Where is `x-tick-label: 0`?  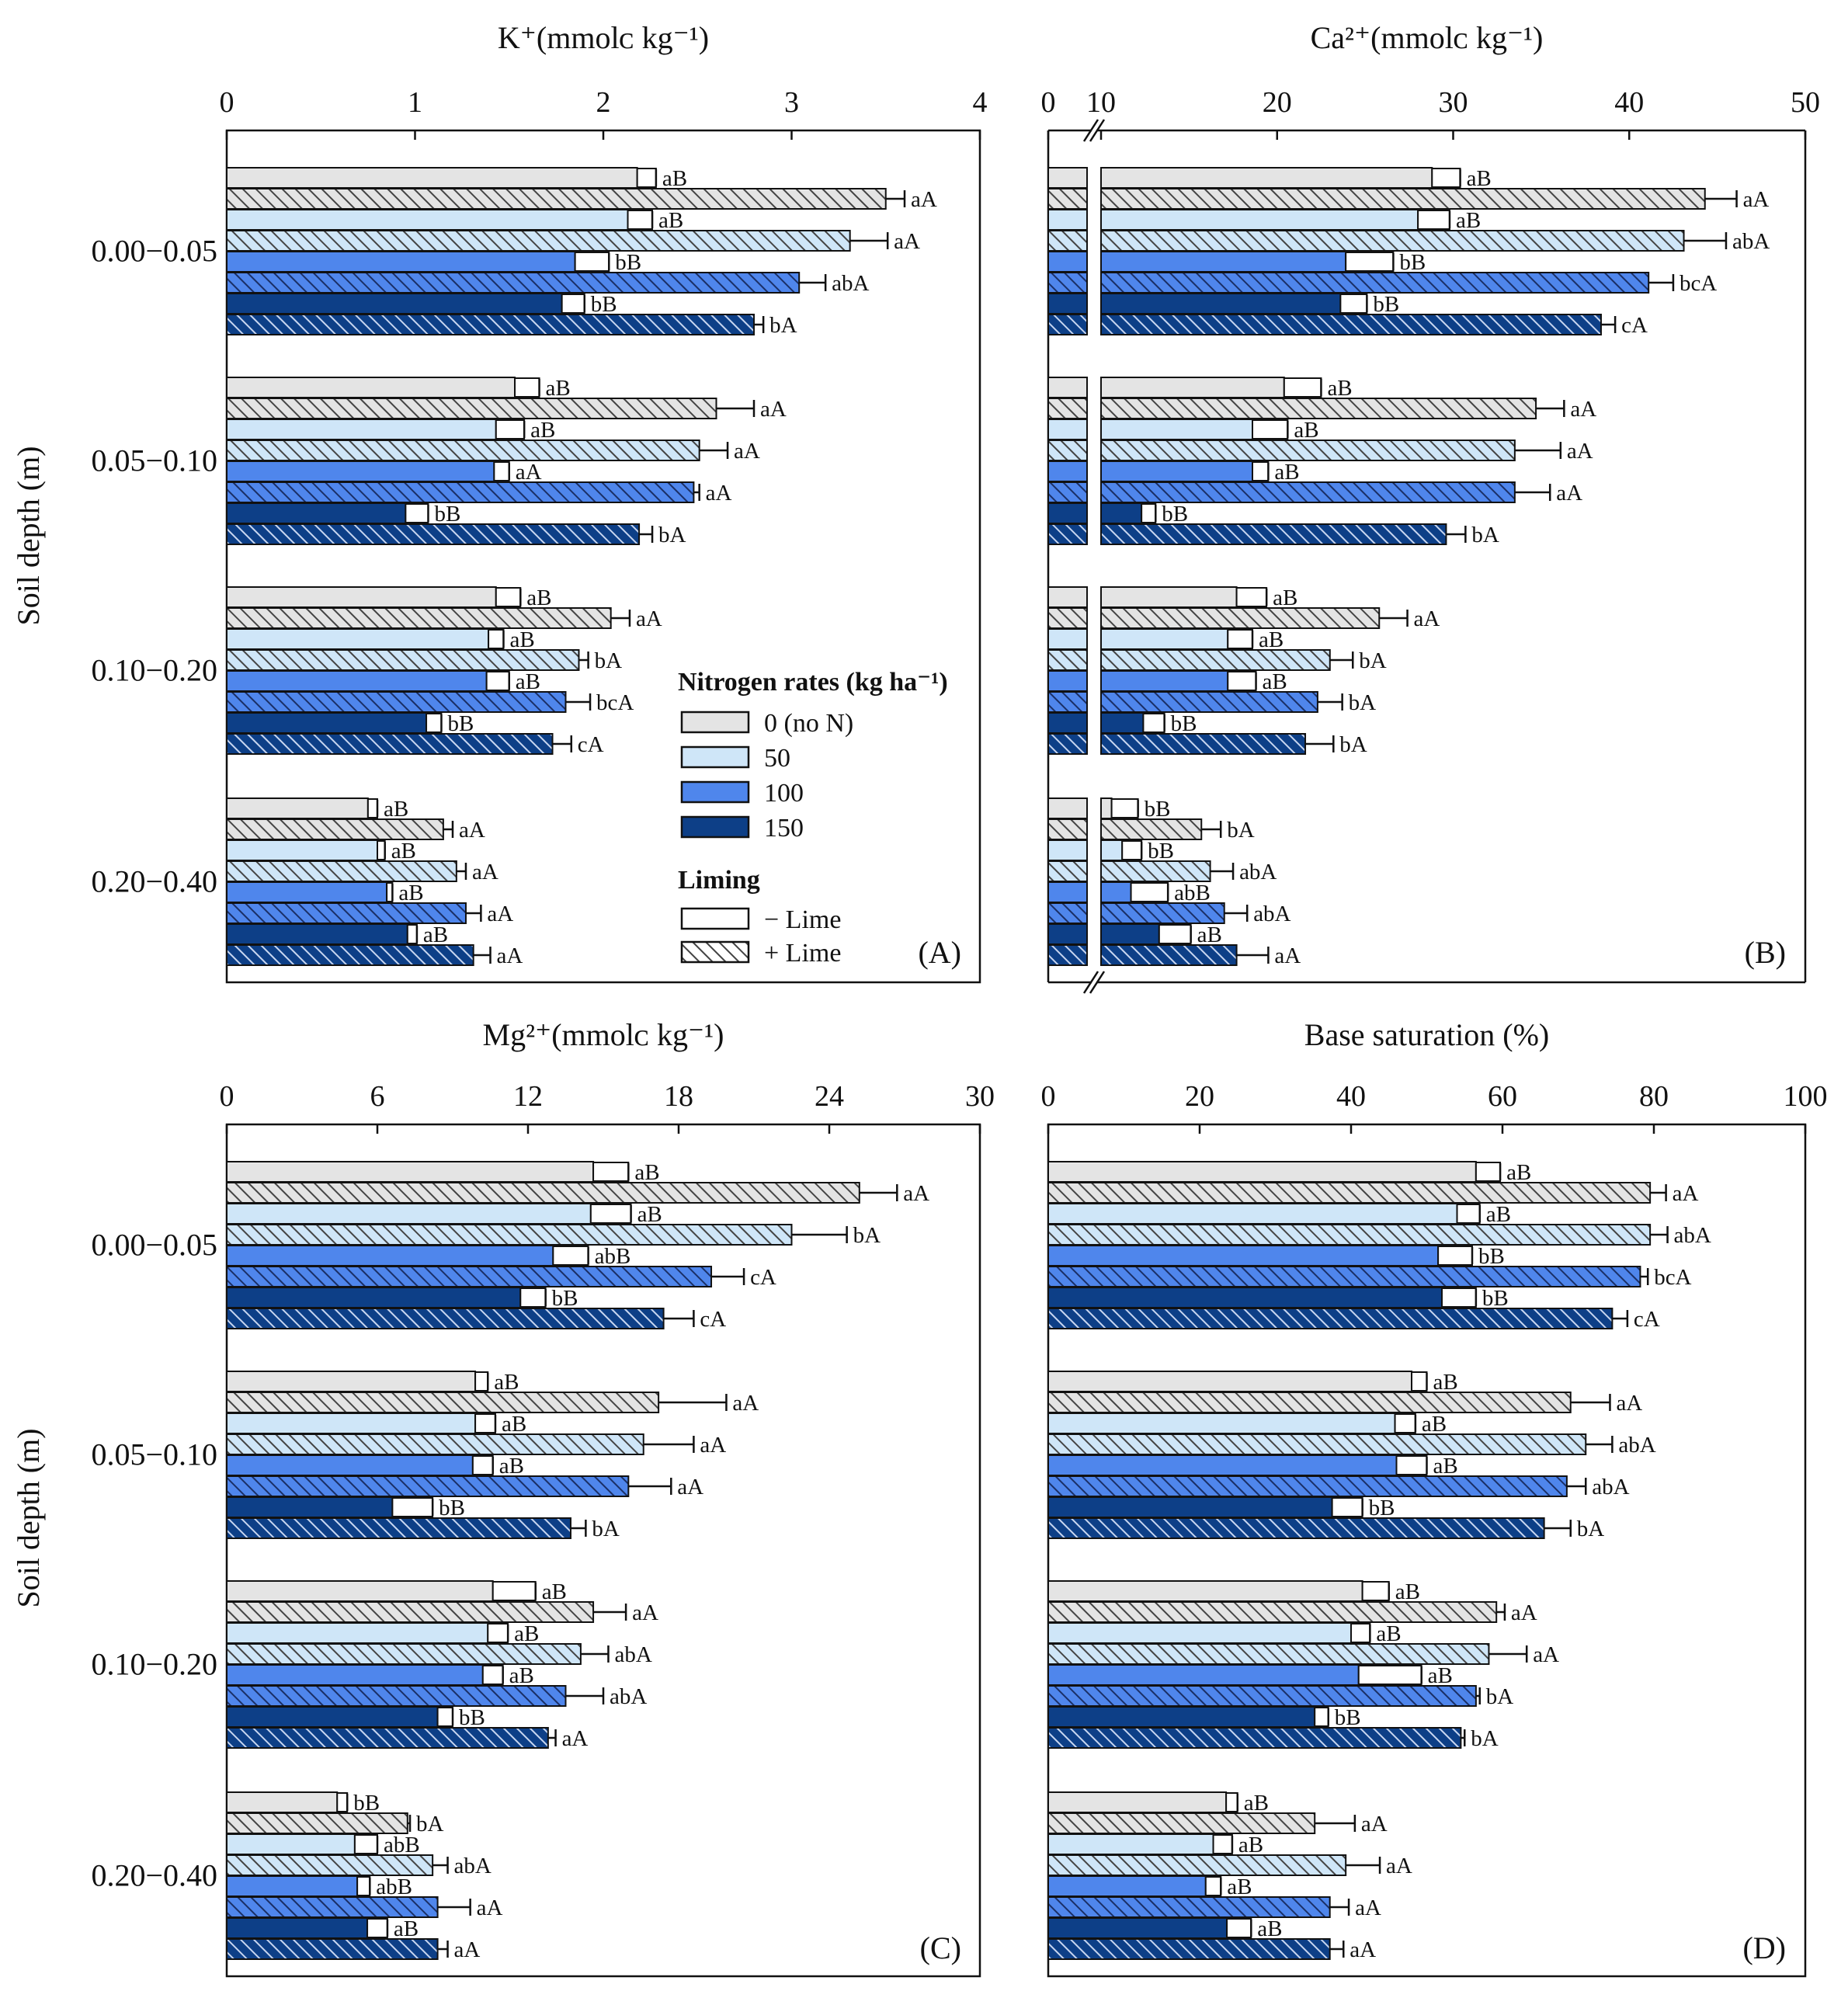 x-tick-label: 0 is located at coordinates (1048, 1096).